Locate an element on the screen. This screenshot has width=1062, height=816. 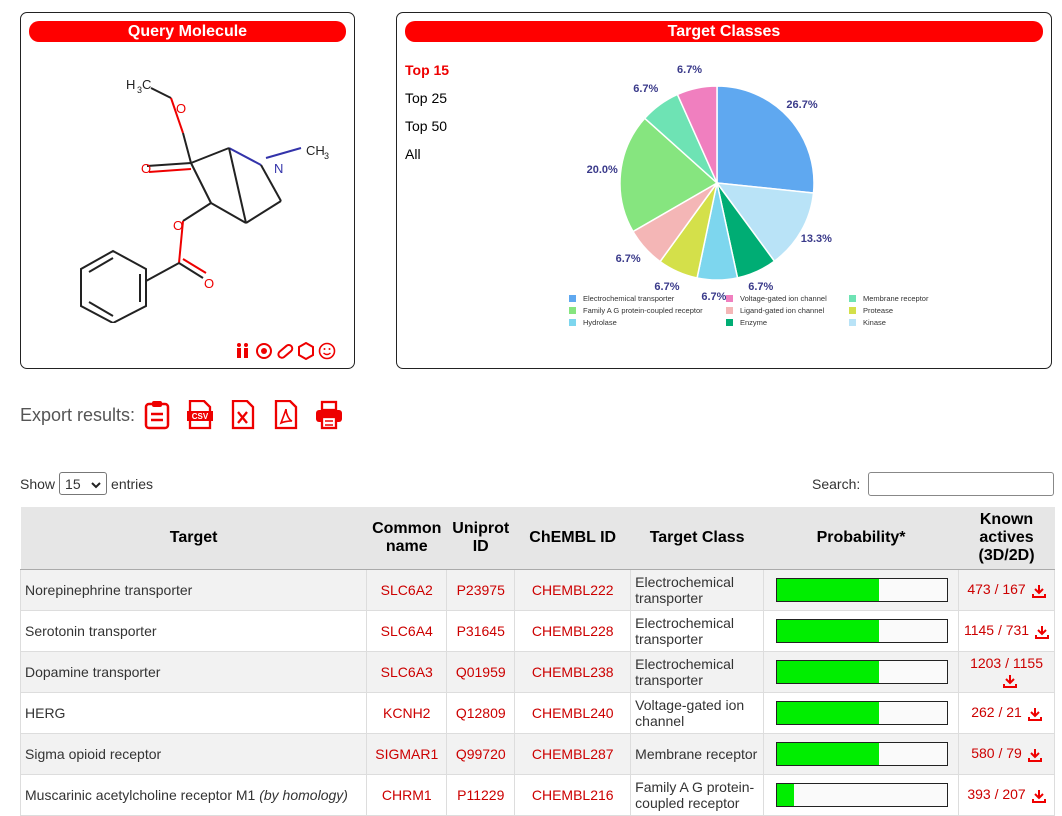
pie-slice-label: 20.0% is located at coordinates (602, 170).